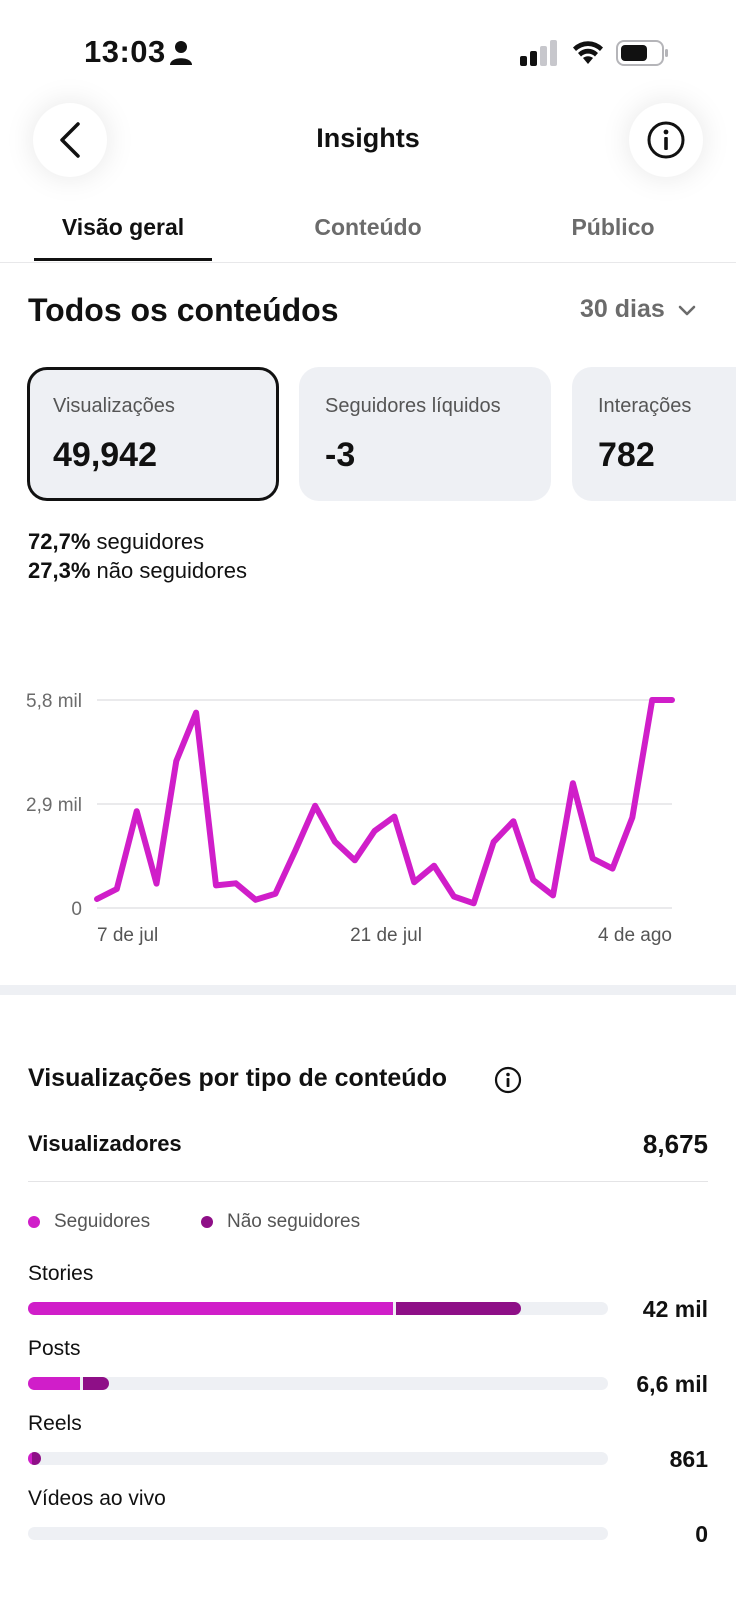 Image resolution: width=736 pixels, height=1600 pixels. I want to click on period-selector: 30 dias, so click(638, 309).